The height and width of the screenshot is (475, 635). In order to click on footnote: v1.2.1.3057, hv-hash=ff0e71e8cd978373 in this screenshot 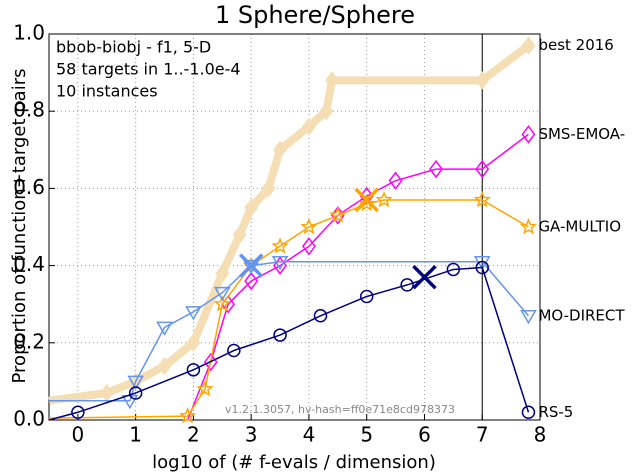, I will do `click(340, 409)`.